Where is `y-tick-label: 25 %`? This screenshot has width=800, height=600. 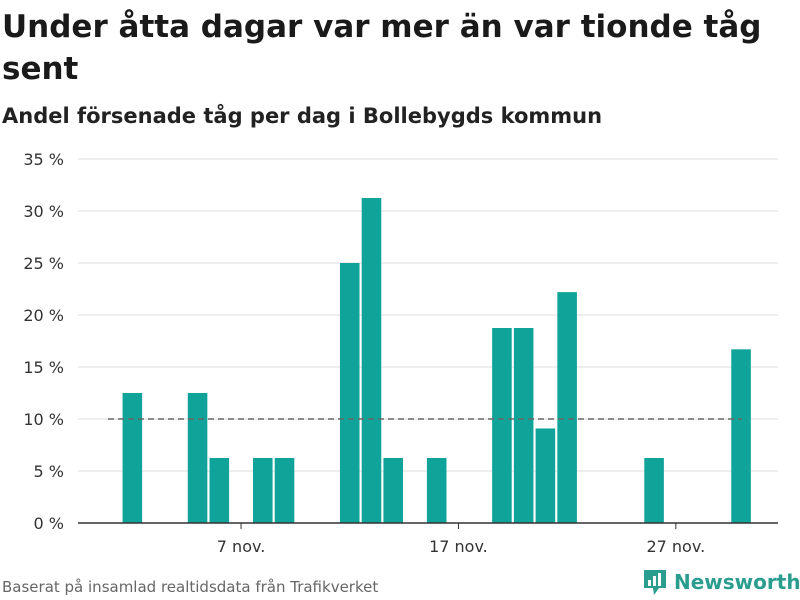
y-tick-label: 25 % is located at coordinates (43, 263).